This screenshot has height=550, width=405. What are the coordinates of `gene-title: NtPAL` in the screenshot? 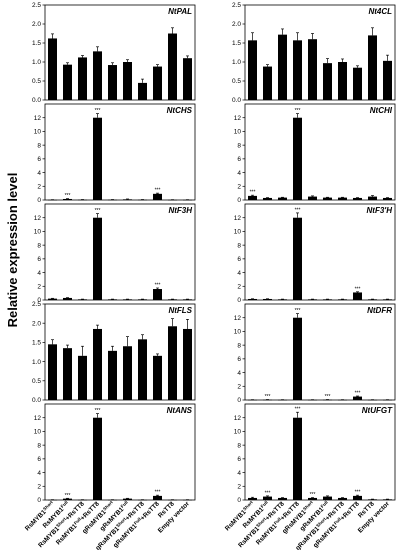 It's located at (180, 11).